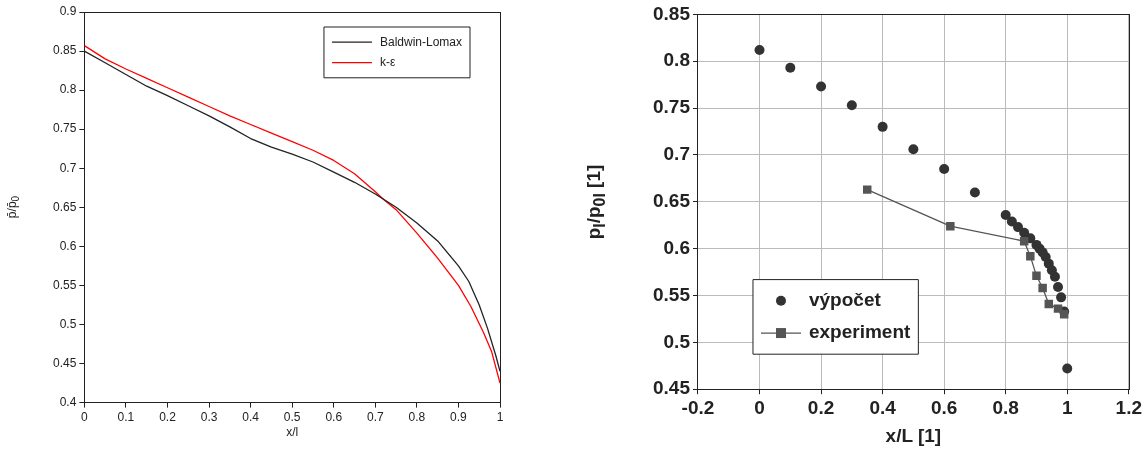 The width and height of the screenshot is (1145, 468). What do you see at coordinates (845, 299) in the screenshot?
I see `legend-label: výpočet` at bounding box center [845, 299].